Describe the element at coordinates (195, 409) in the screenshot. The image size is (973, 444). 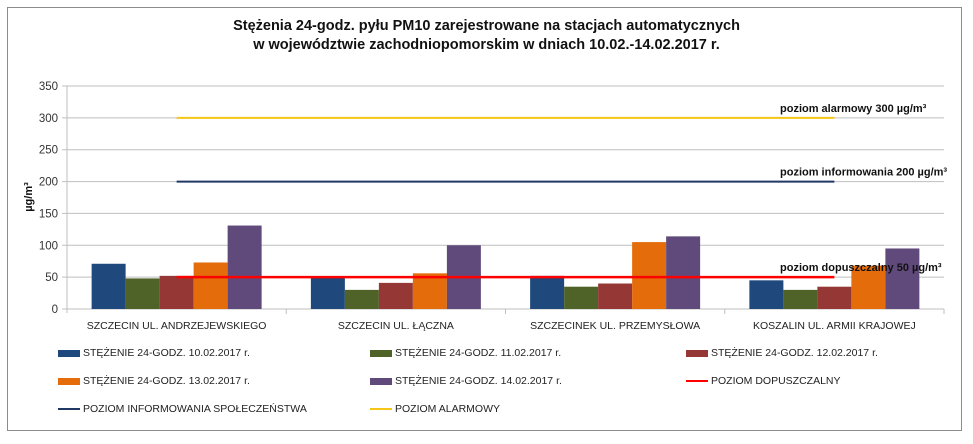
I see `legend-label: POZIOM INFORMOWANIA SPOŁECZEŃSTWA` at that location.